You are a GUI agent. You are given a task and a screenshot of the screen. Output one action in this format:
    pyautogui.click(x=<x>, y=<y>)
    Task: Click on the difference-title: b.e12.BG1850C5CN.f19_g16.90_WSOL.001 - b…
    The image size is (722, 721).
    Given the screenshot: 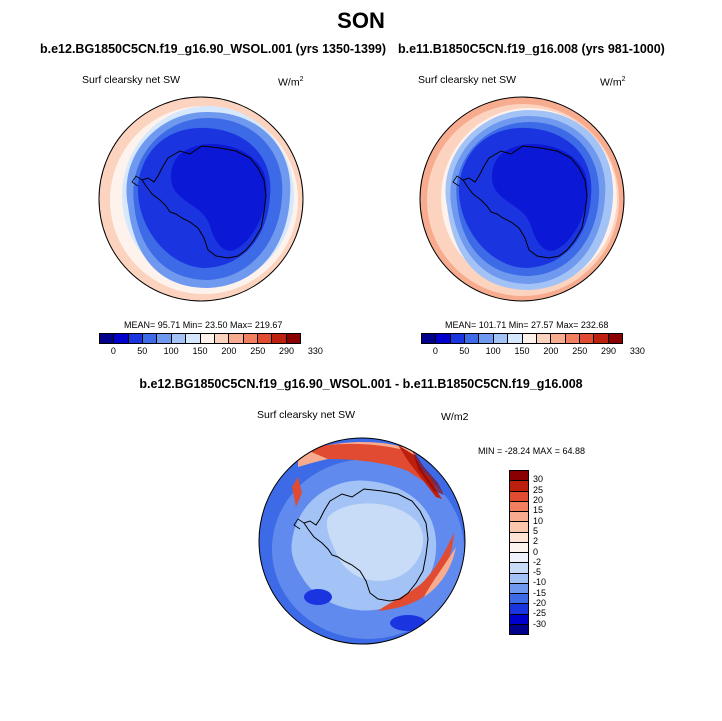 What is the action you would take?
    pyautogui.click(x=361, y=384)
    